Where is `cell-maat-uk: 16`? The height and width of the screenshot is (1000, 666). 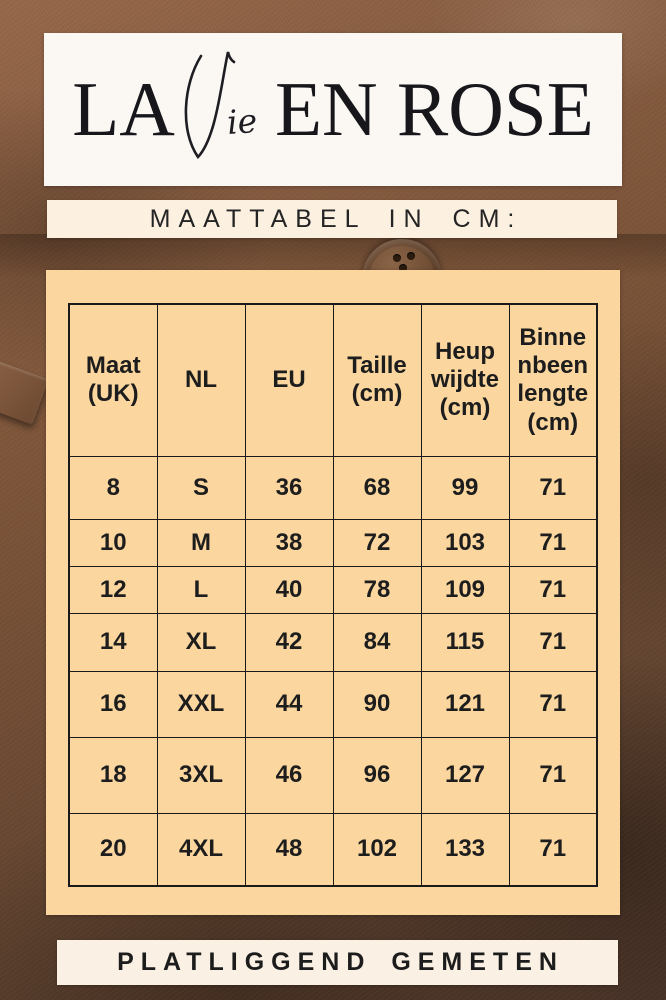 cell-maat-uk: 16 is located at coordinates (113, 704).